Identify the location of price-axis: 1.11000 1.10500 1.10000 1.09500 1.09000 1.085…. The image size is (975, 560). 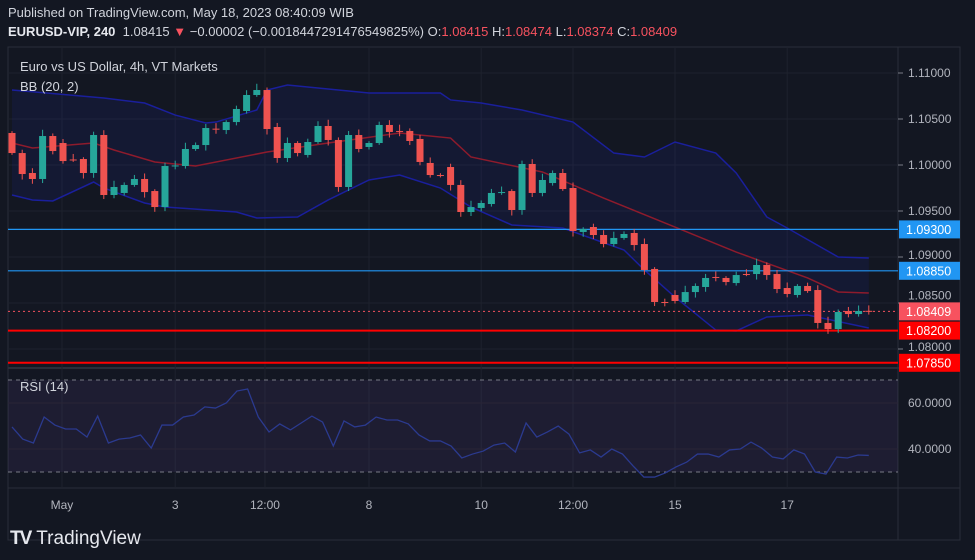
(929, 261).